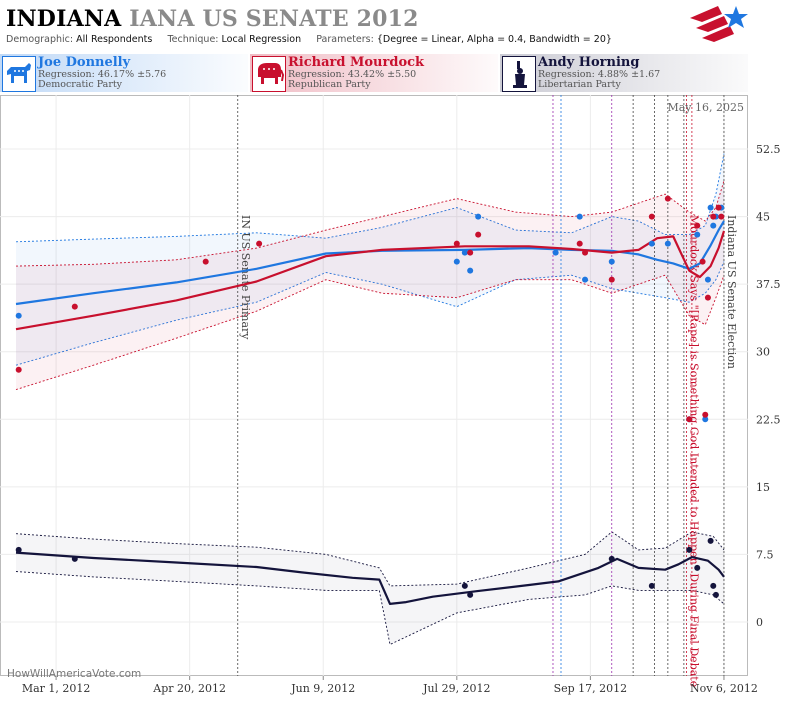  Describe the element at coordinates (269, 74) in the screenshot. I see `elephant-icon` at that location.